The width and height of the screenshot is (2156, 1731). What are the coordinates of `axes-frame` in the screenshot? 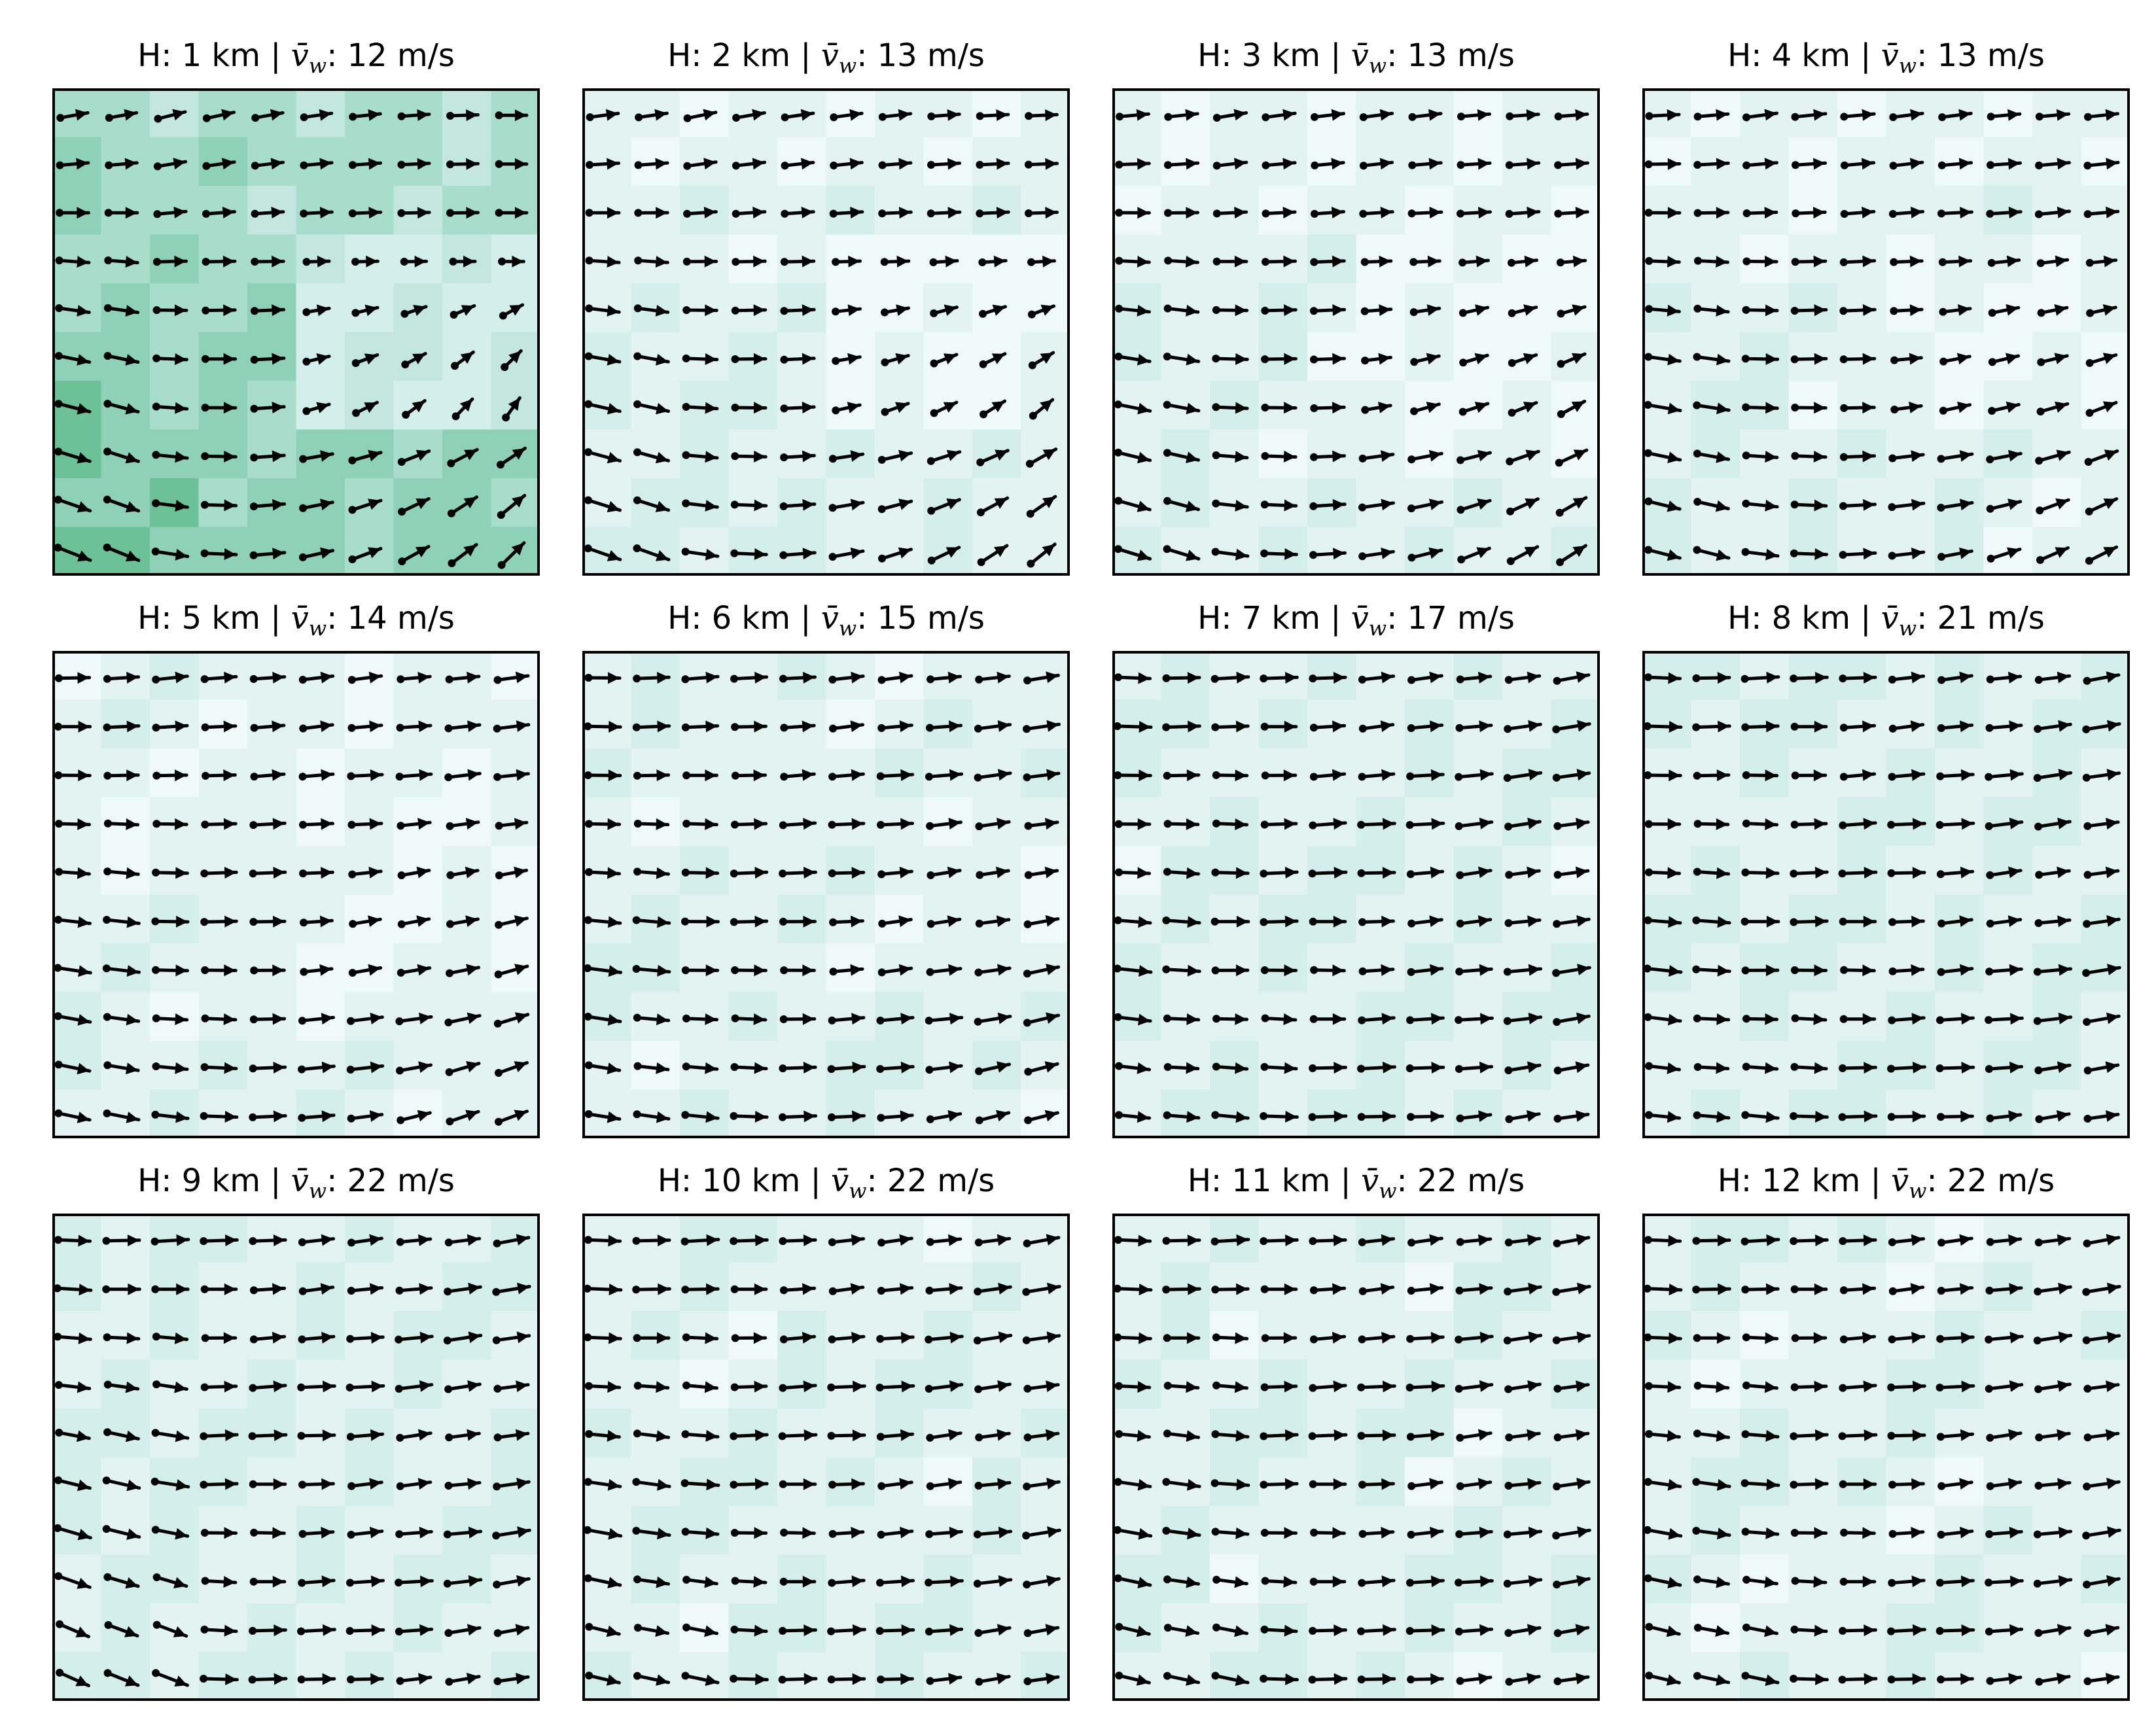 It's located at (826, 894).